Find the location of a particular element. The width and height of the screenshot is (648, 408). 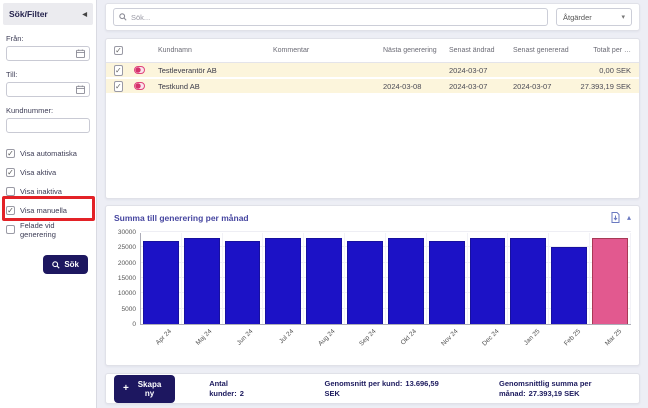

y-tick-label: 30000 is located at coordinates (126, 232).